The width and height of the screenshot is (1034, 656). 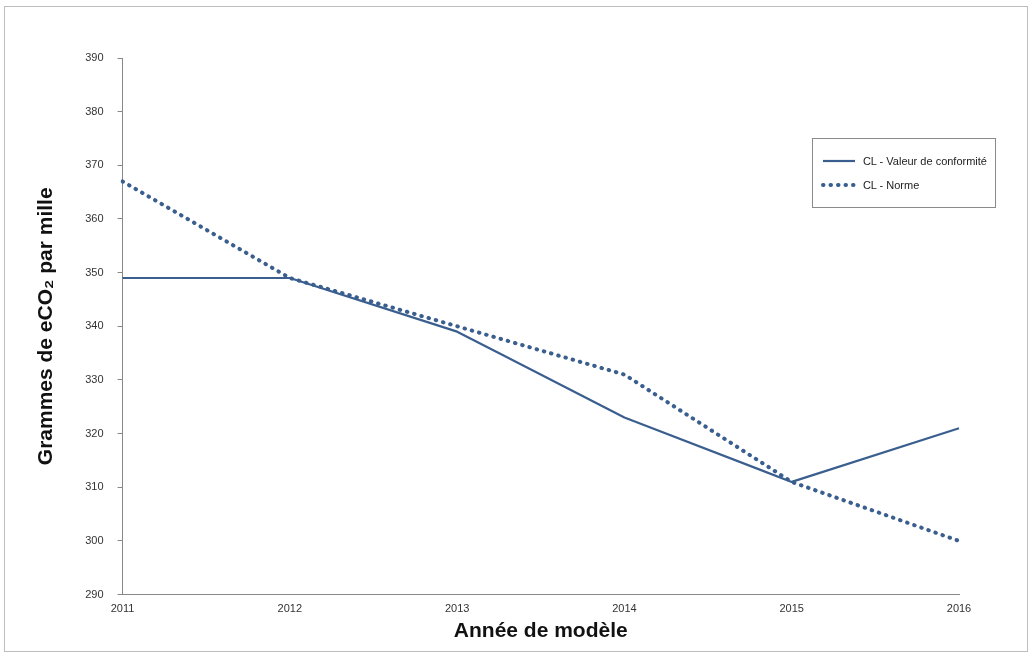 What do you see at coordinates (94, 486) in the screenshot?
I see `y-tick-label: 310` at bounding box center [94, 486].